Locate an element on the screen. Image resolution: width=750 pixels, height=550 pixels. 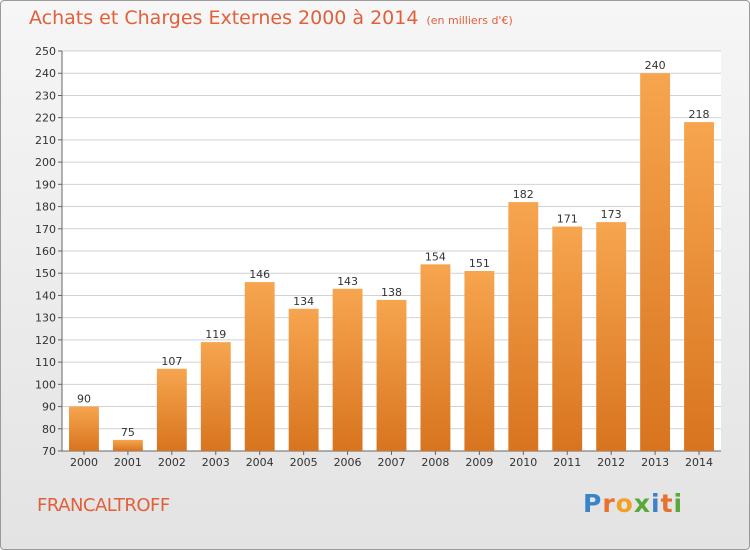
place-name: FRANCALTROFF is located at coordinates (103, 505).